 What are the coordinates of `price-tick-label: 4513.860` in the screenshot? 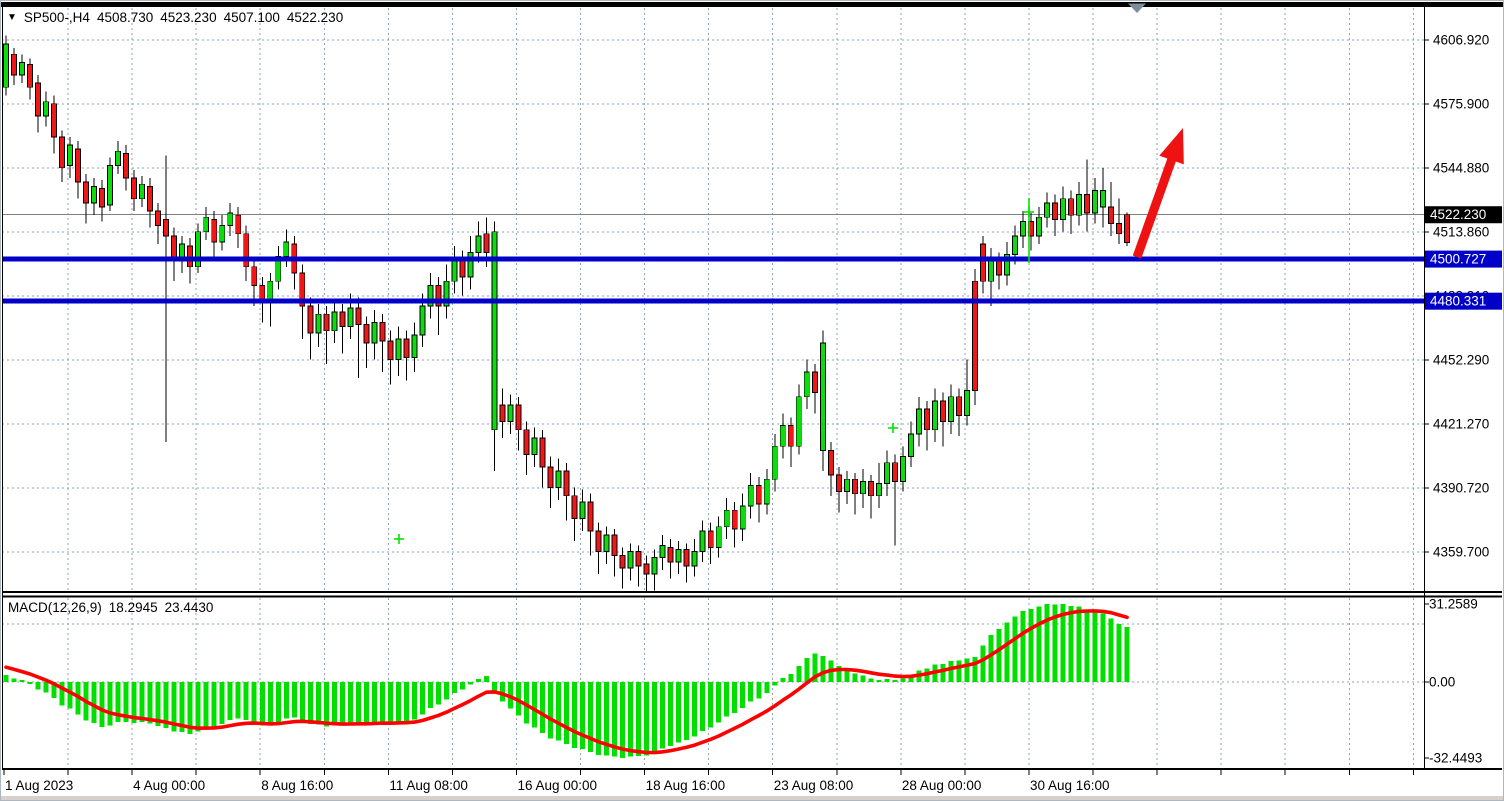 It's located at (1461, 232).